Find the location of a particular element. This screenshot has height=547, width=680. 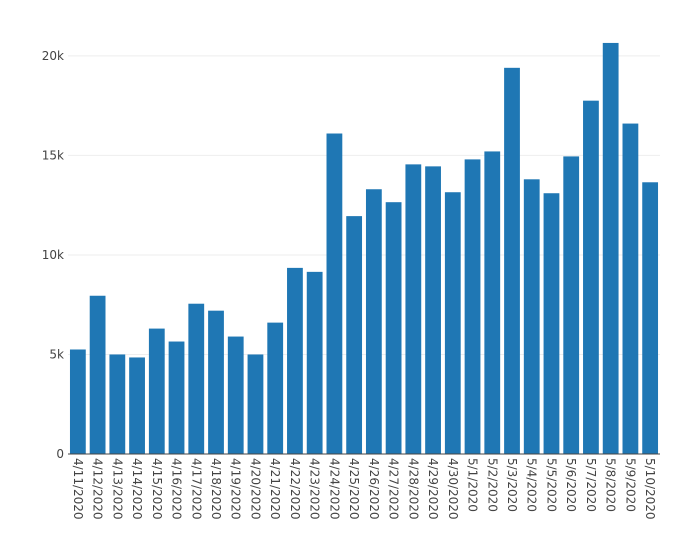

bar-5-7-2020 is located at coordinates (591, 277).